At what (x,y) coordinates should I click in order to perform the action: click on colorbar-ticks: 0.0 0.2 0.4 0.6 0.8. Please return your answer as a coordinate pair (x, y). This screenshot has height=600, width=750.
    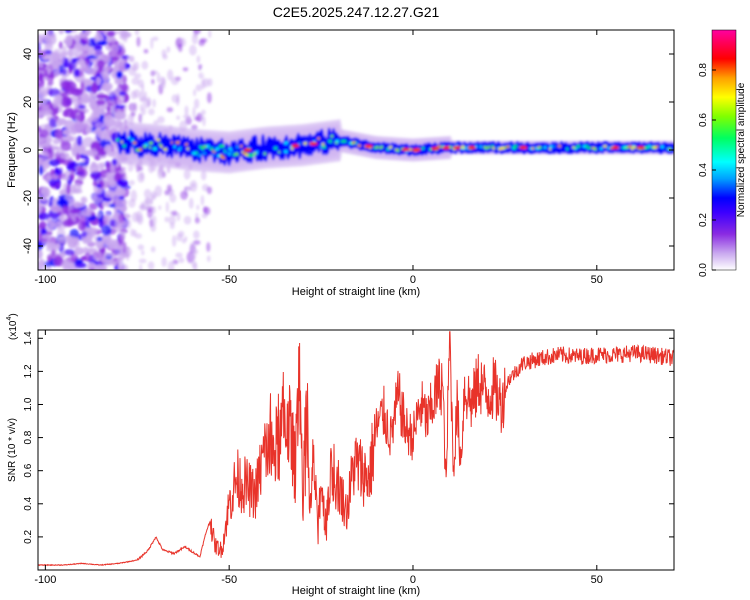
    Looking at the image, I should click on (707, 170).